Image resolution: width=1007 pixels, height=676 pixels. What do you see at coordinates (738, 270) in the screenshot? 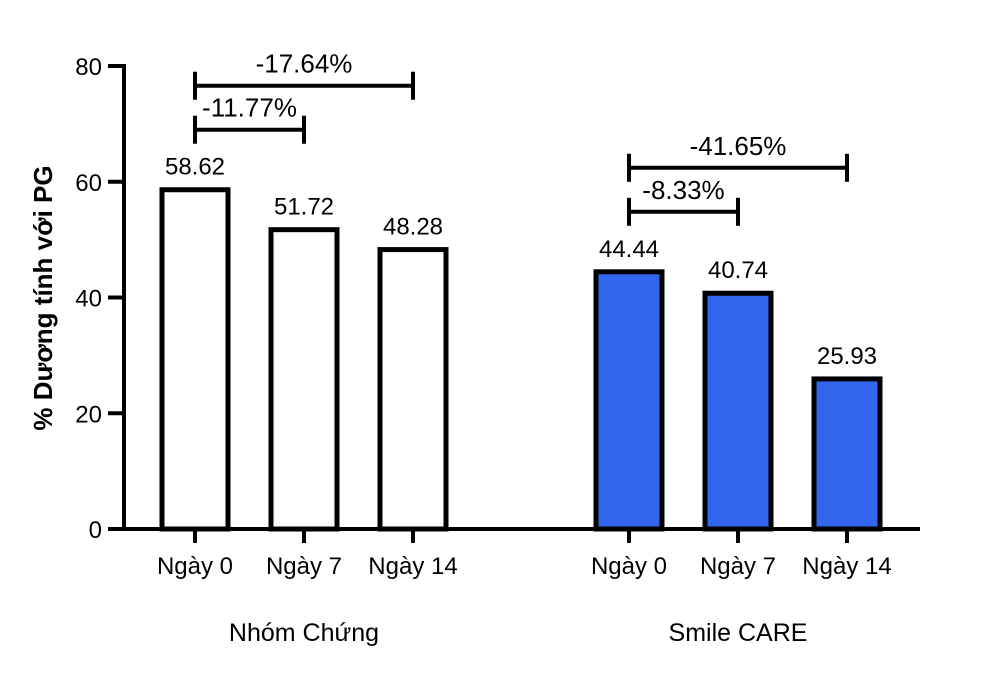
I see `data-label: 40.74` at bounding box center [738, 270].